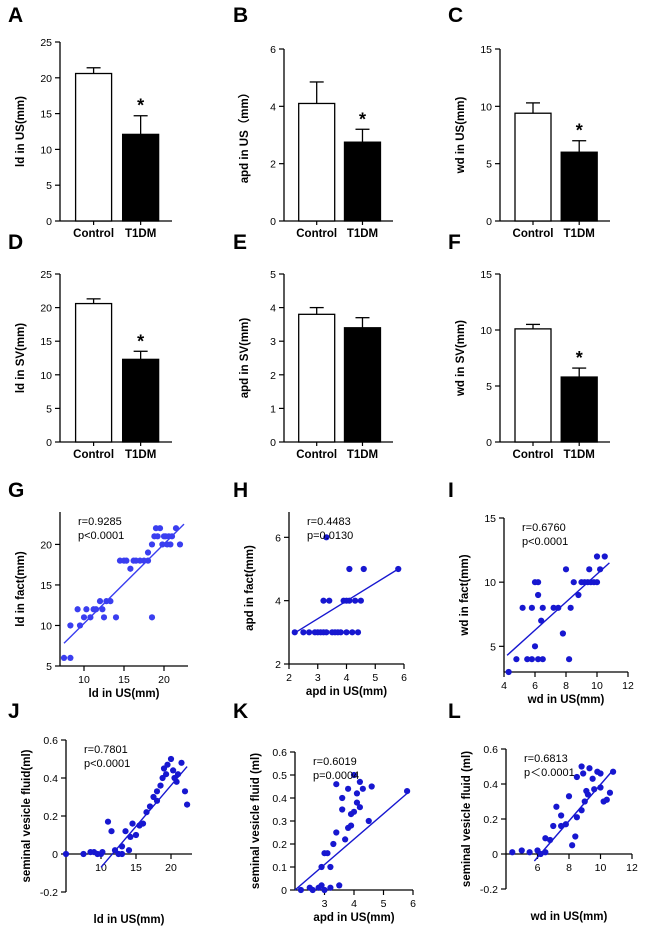  Describe the element at coordinates (15, 15) in the screenshot. I see `panel-label: A` at that location.